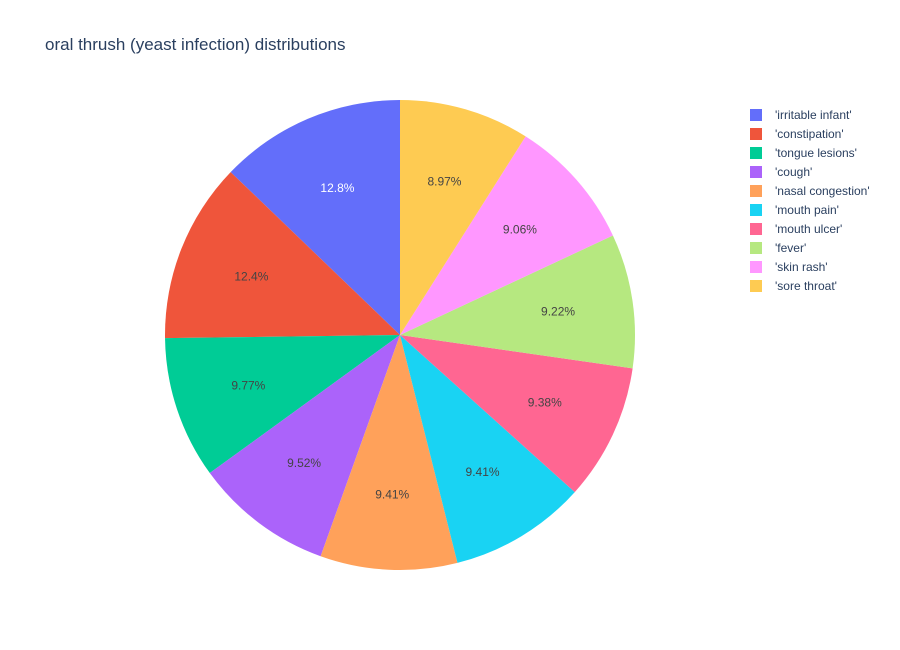 This screenshot has width=900, height=650. What do you see at coordinates (801, 267) in the screenshot?
I see `legend-label: 'skin rash'` at bounding box center [801, 267].